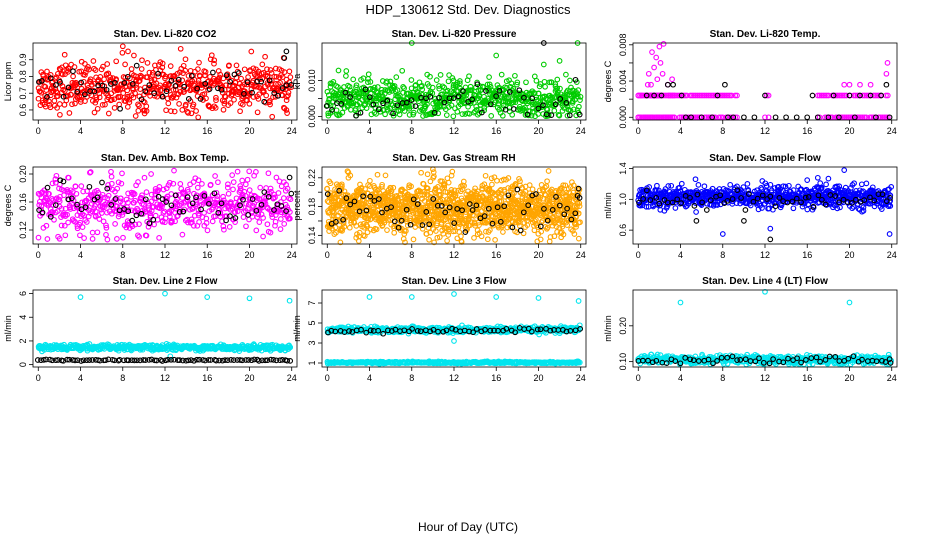 This screenshot has height=540, width=936. What do you see at coordinates (38, 255) in the screenshot?
I see `x-tick-label: 0` at bounding box center [38, 255].